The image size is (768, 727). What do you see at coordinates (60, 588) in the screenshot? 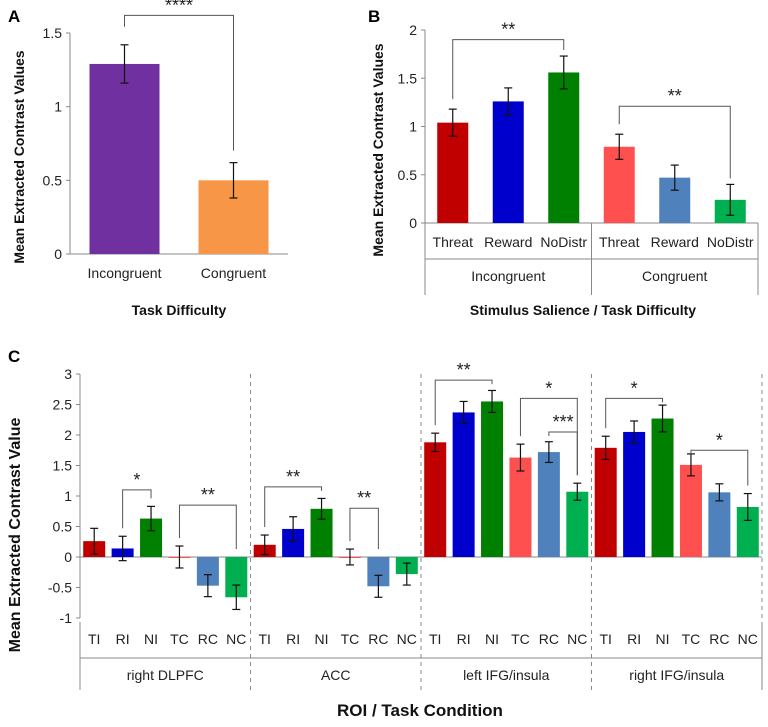
I see `y-tick-label: -0.5` at bounding box center [60, 588].